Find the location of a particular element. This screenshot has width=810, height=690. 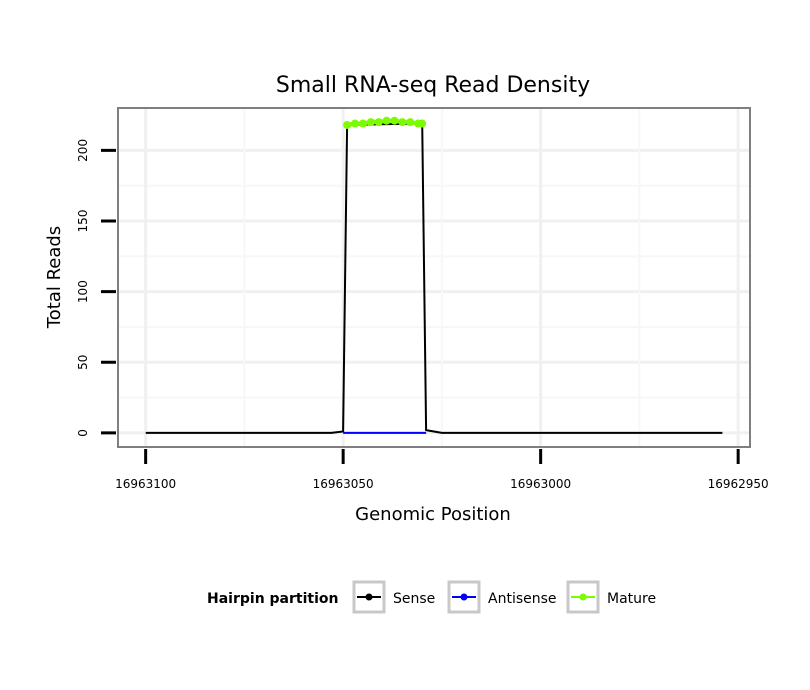

y-axis: 0 50 100 150 200 is located at coordinates (96, 288).